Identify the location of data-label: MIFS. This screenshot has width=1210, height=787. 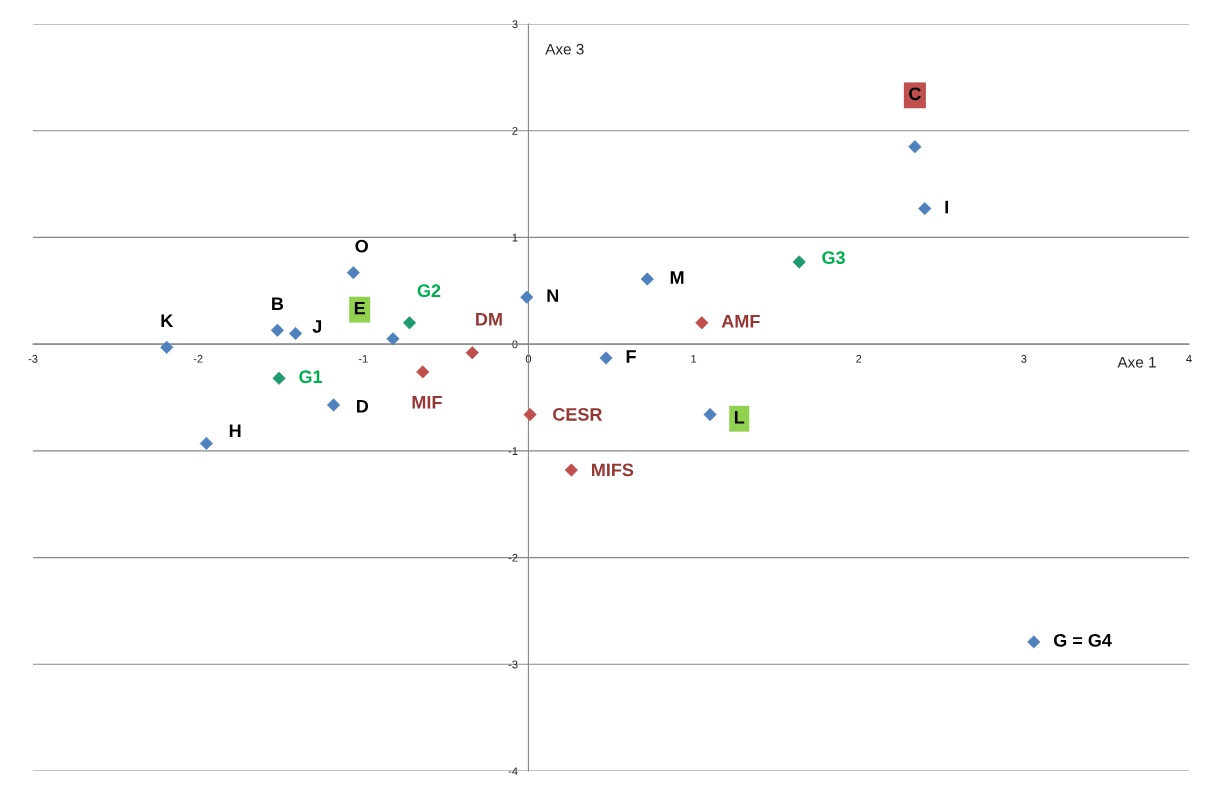
(613, 470).